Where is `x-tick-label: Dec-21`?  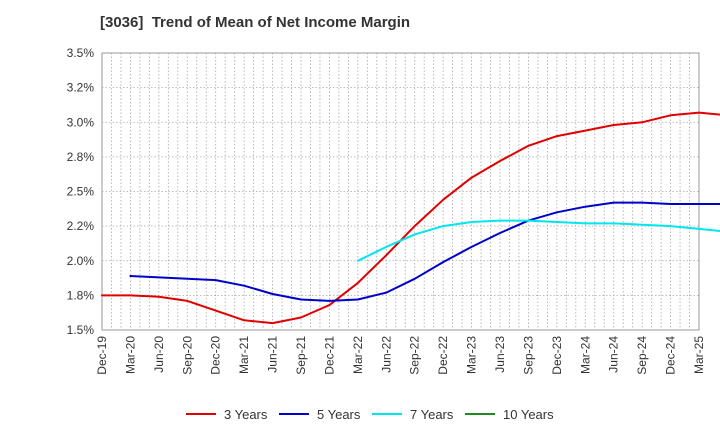 x-tick-label: Dec-21 is located at coordinates (329, 355).